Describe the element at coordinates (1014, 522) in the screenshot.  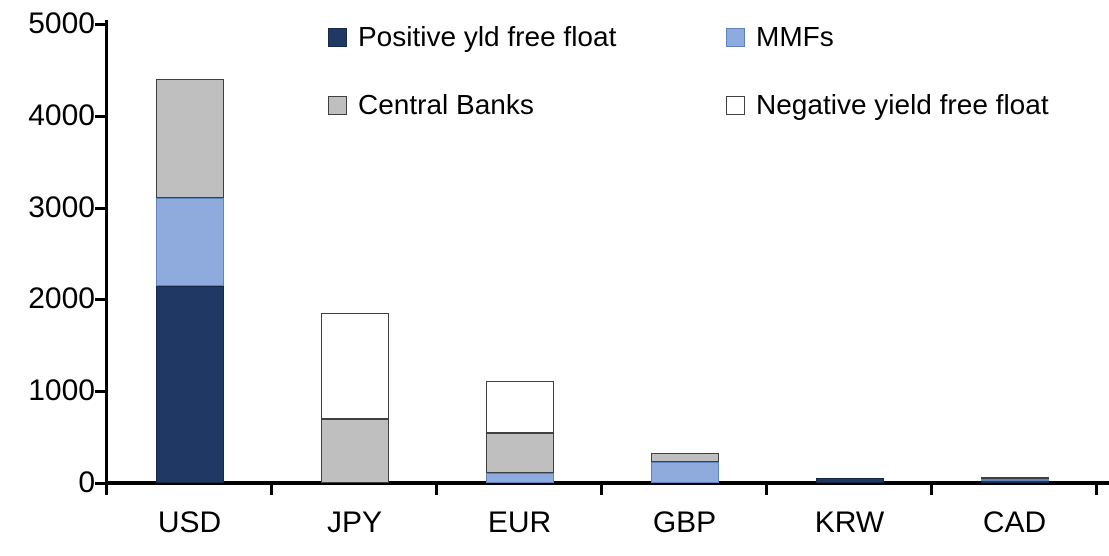
I see `x-axis-category-label: CAD` at that location.